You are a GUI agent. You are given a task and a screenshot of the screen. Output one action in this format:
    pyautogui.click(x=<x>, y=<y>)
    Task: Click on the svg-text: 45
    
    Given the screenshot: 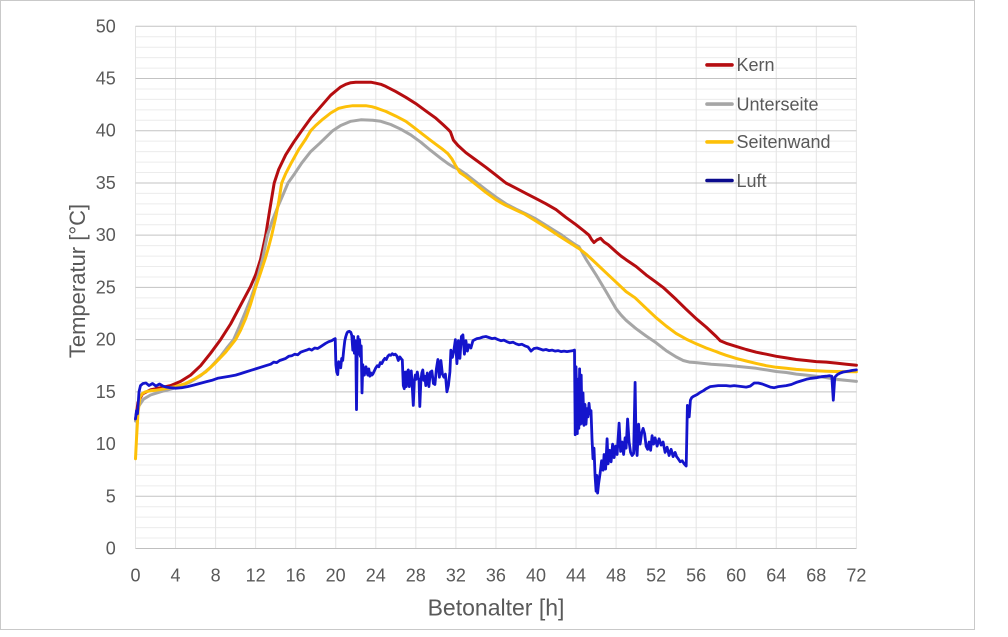 What is the action you would take?
    pyautogui.click(x=106, y=79)
    